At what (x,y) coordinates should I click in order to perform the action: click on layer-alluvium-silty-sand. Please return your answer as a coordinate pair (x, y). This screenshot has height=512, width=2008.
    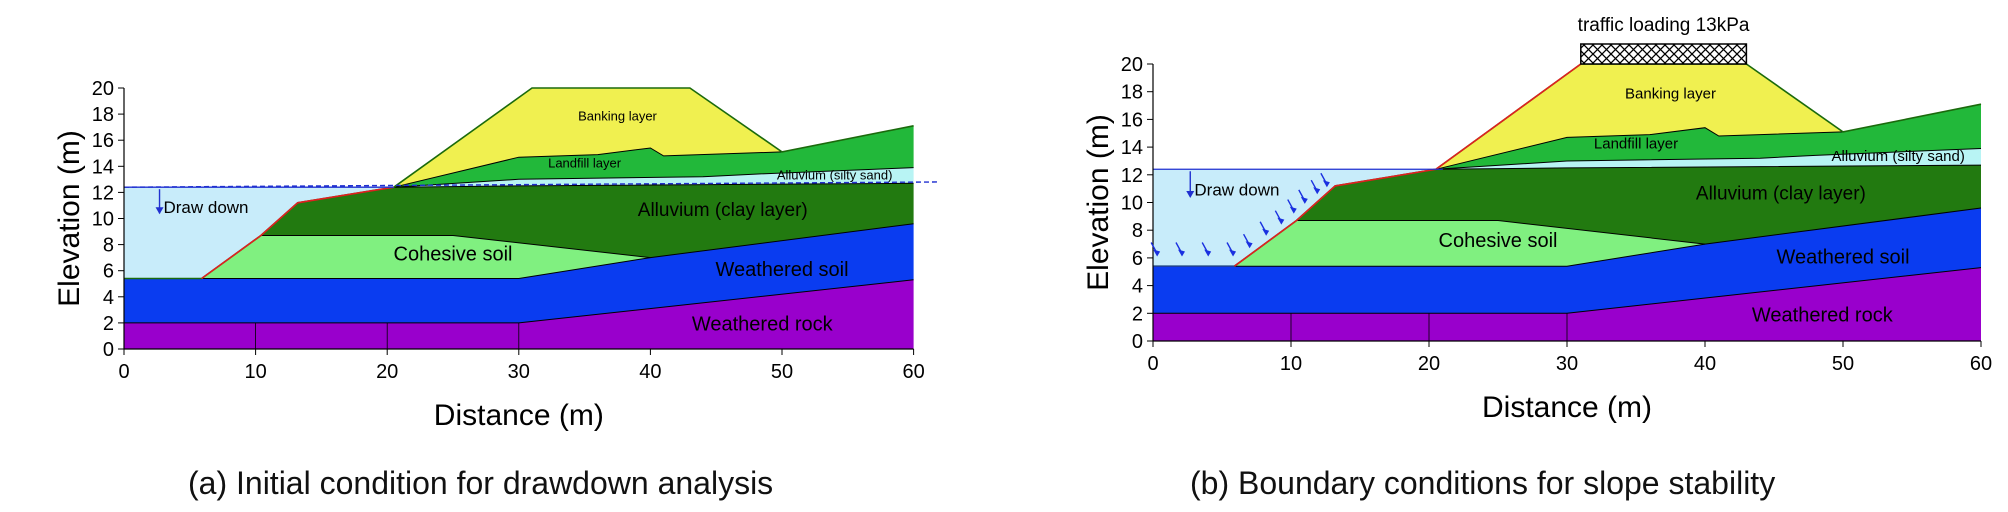
    Looking at the image, I should click on (1708, 159).